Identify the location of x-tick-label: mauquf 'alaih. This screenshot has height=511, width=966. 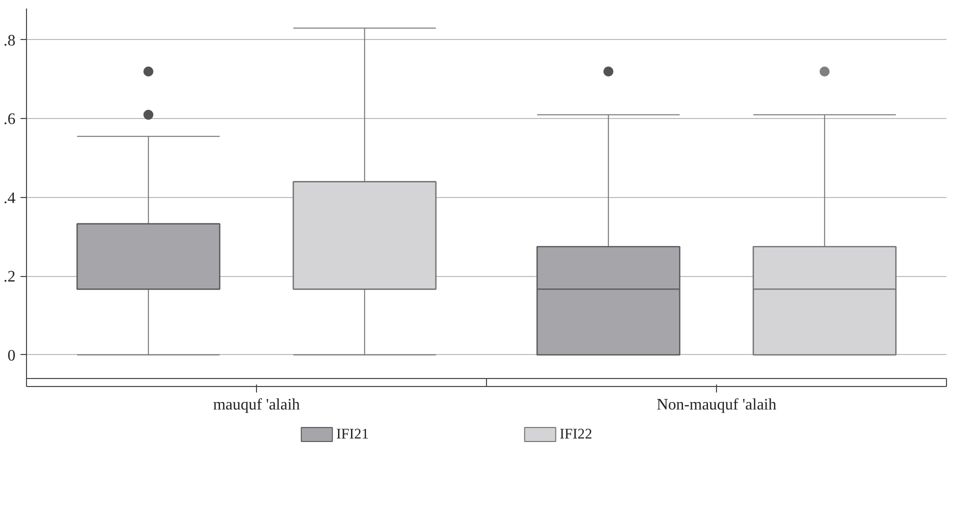
(256, 405).